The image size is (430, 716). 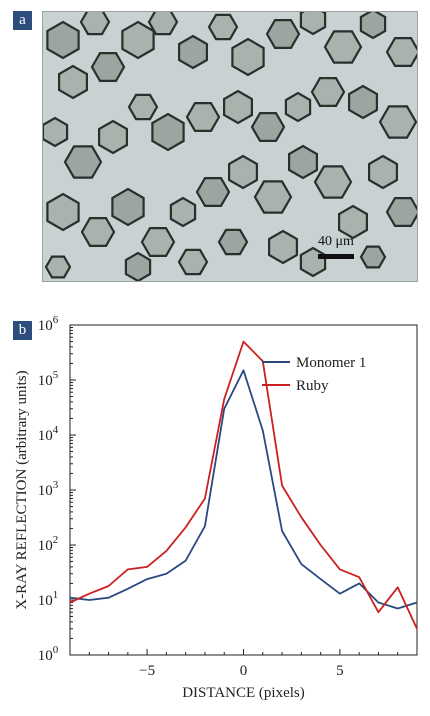 I want to click on y-axis-ticks: 10⁰ 10¹ 10² 10³ 10⁴ 10⁵ 10⁶, so click(x=57, y=489).